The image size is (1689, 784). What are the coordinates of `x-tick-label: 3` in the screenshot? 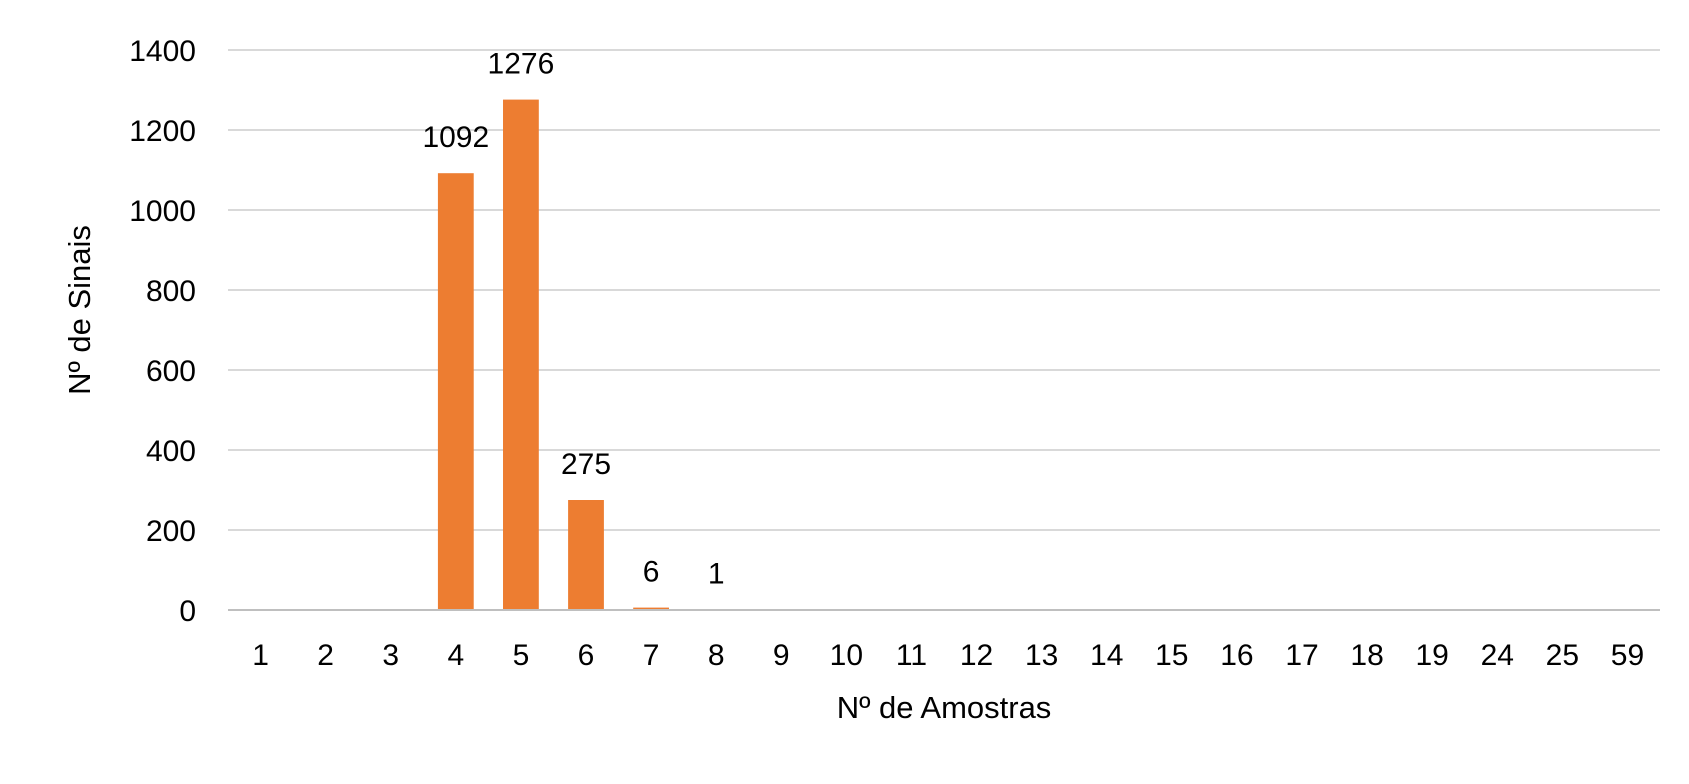 It's located at (390, 655).